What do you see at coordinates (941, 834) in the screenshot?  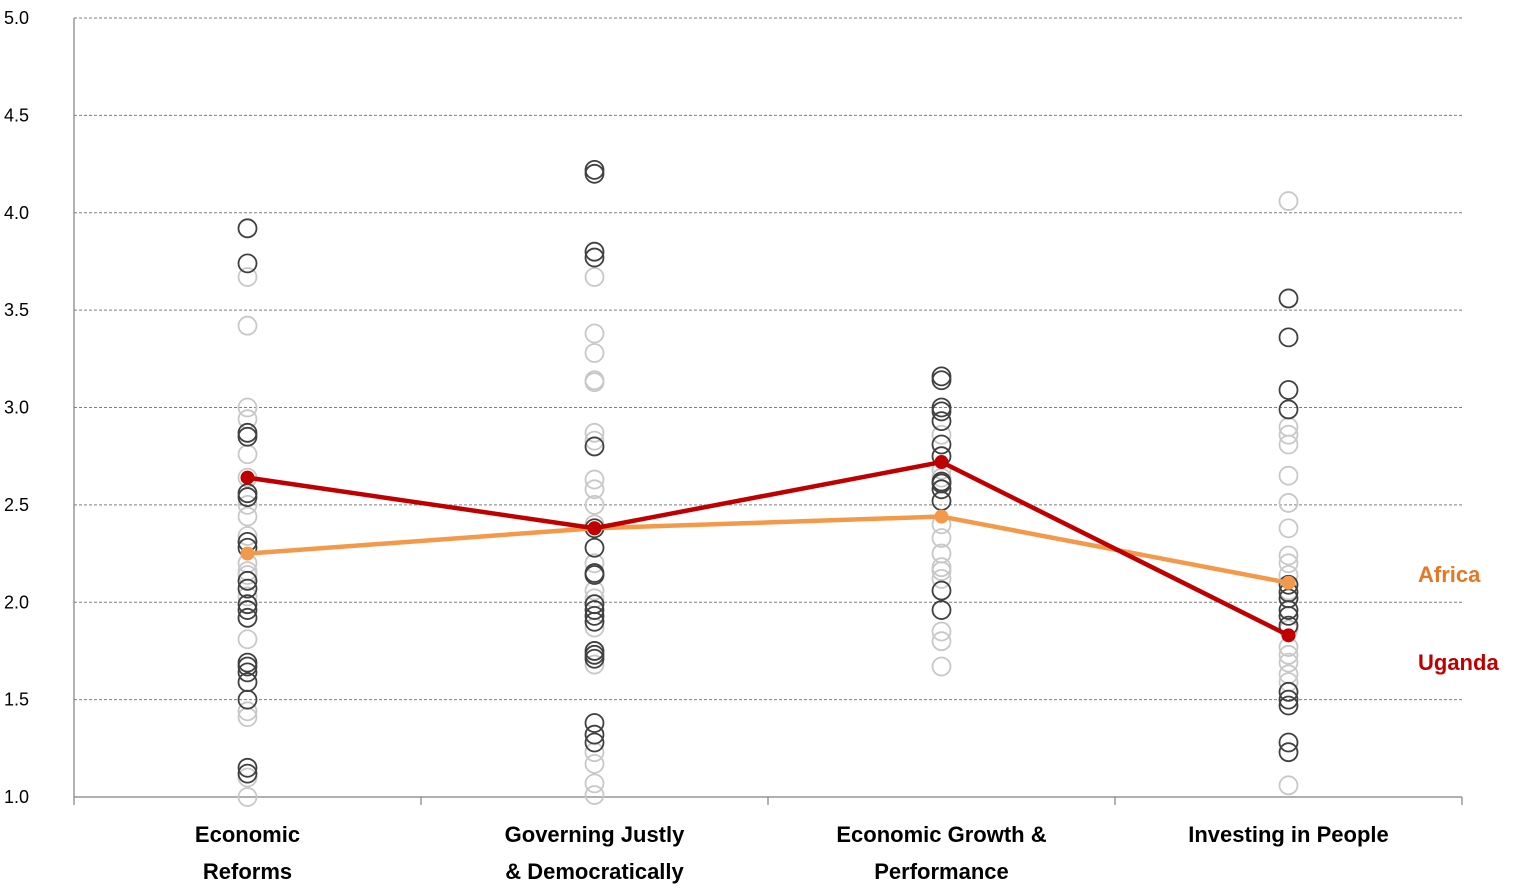 I see `x-axis-label: Economic Growth &` at bounding box center [941, 834].